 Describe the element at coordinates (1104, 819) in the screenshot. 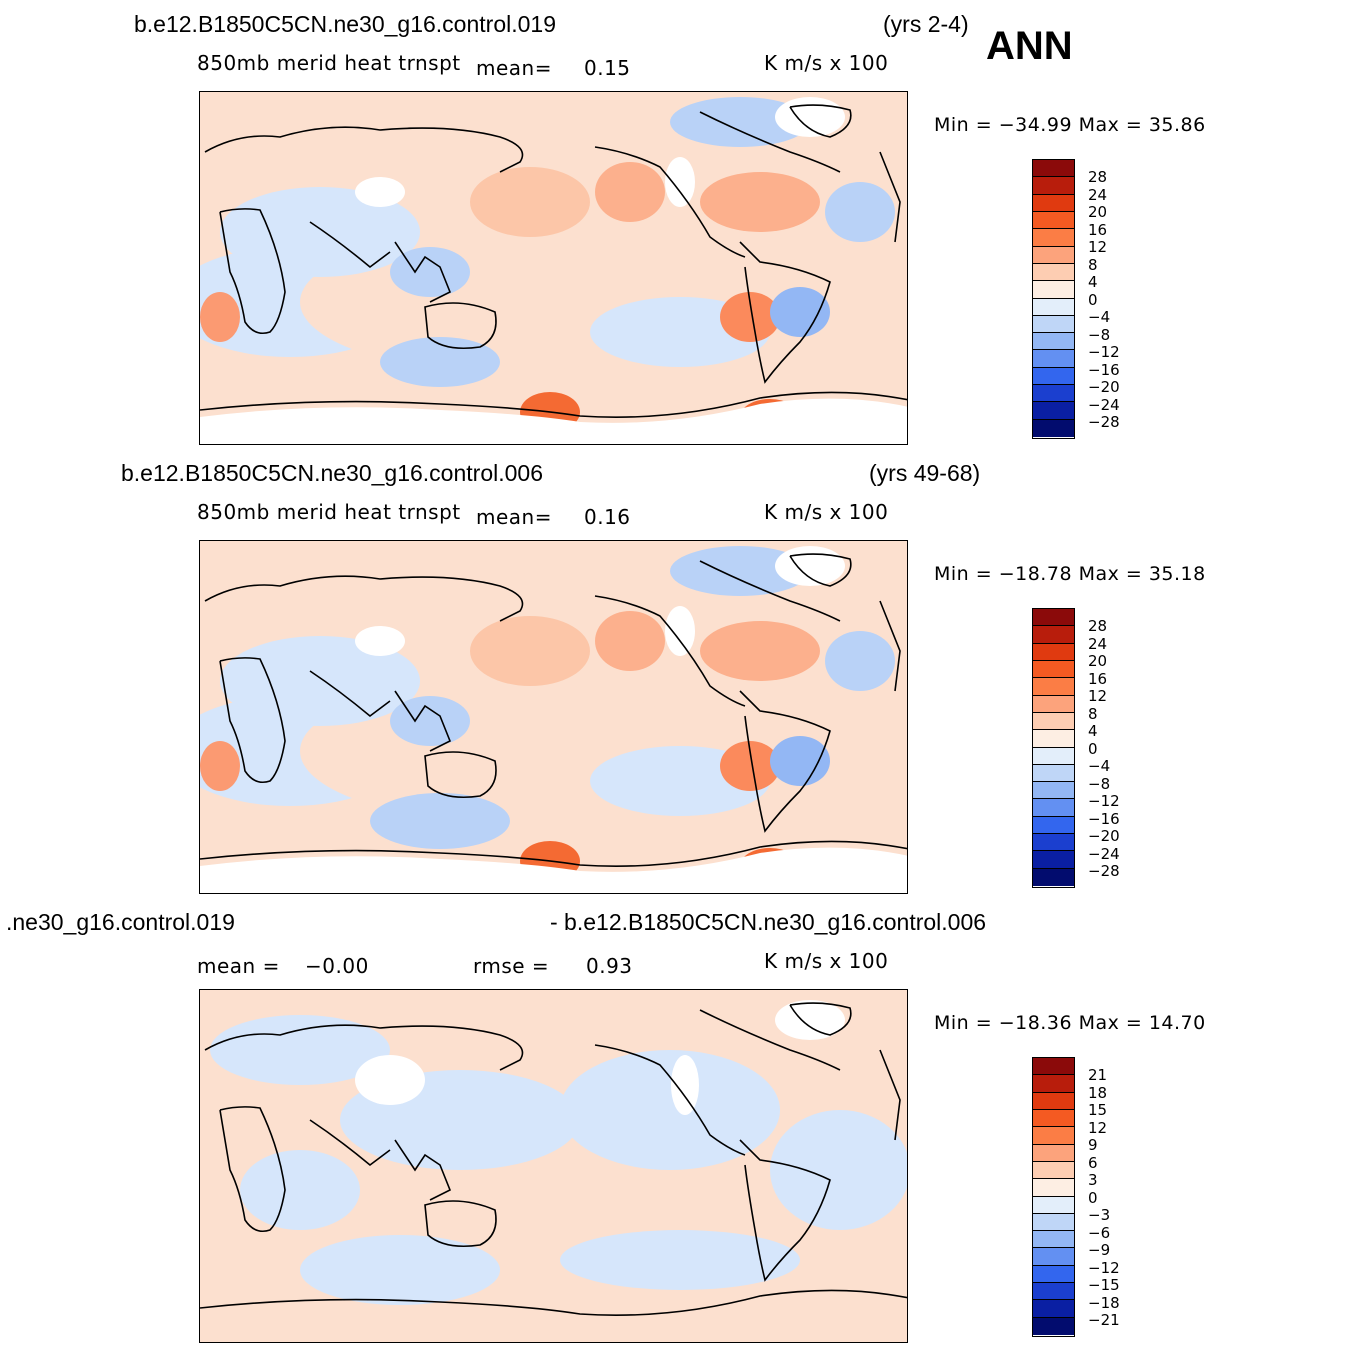

I see `panel2-cb-label: −16` at that location.